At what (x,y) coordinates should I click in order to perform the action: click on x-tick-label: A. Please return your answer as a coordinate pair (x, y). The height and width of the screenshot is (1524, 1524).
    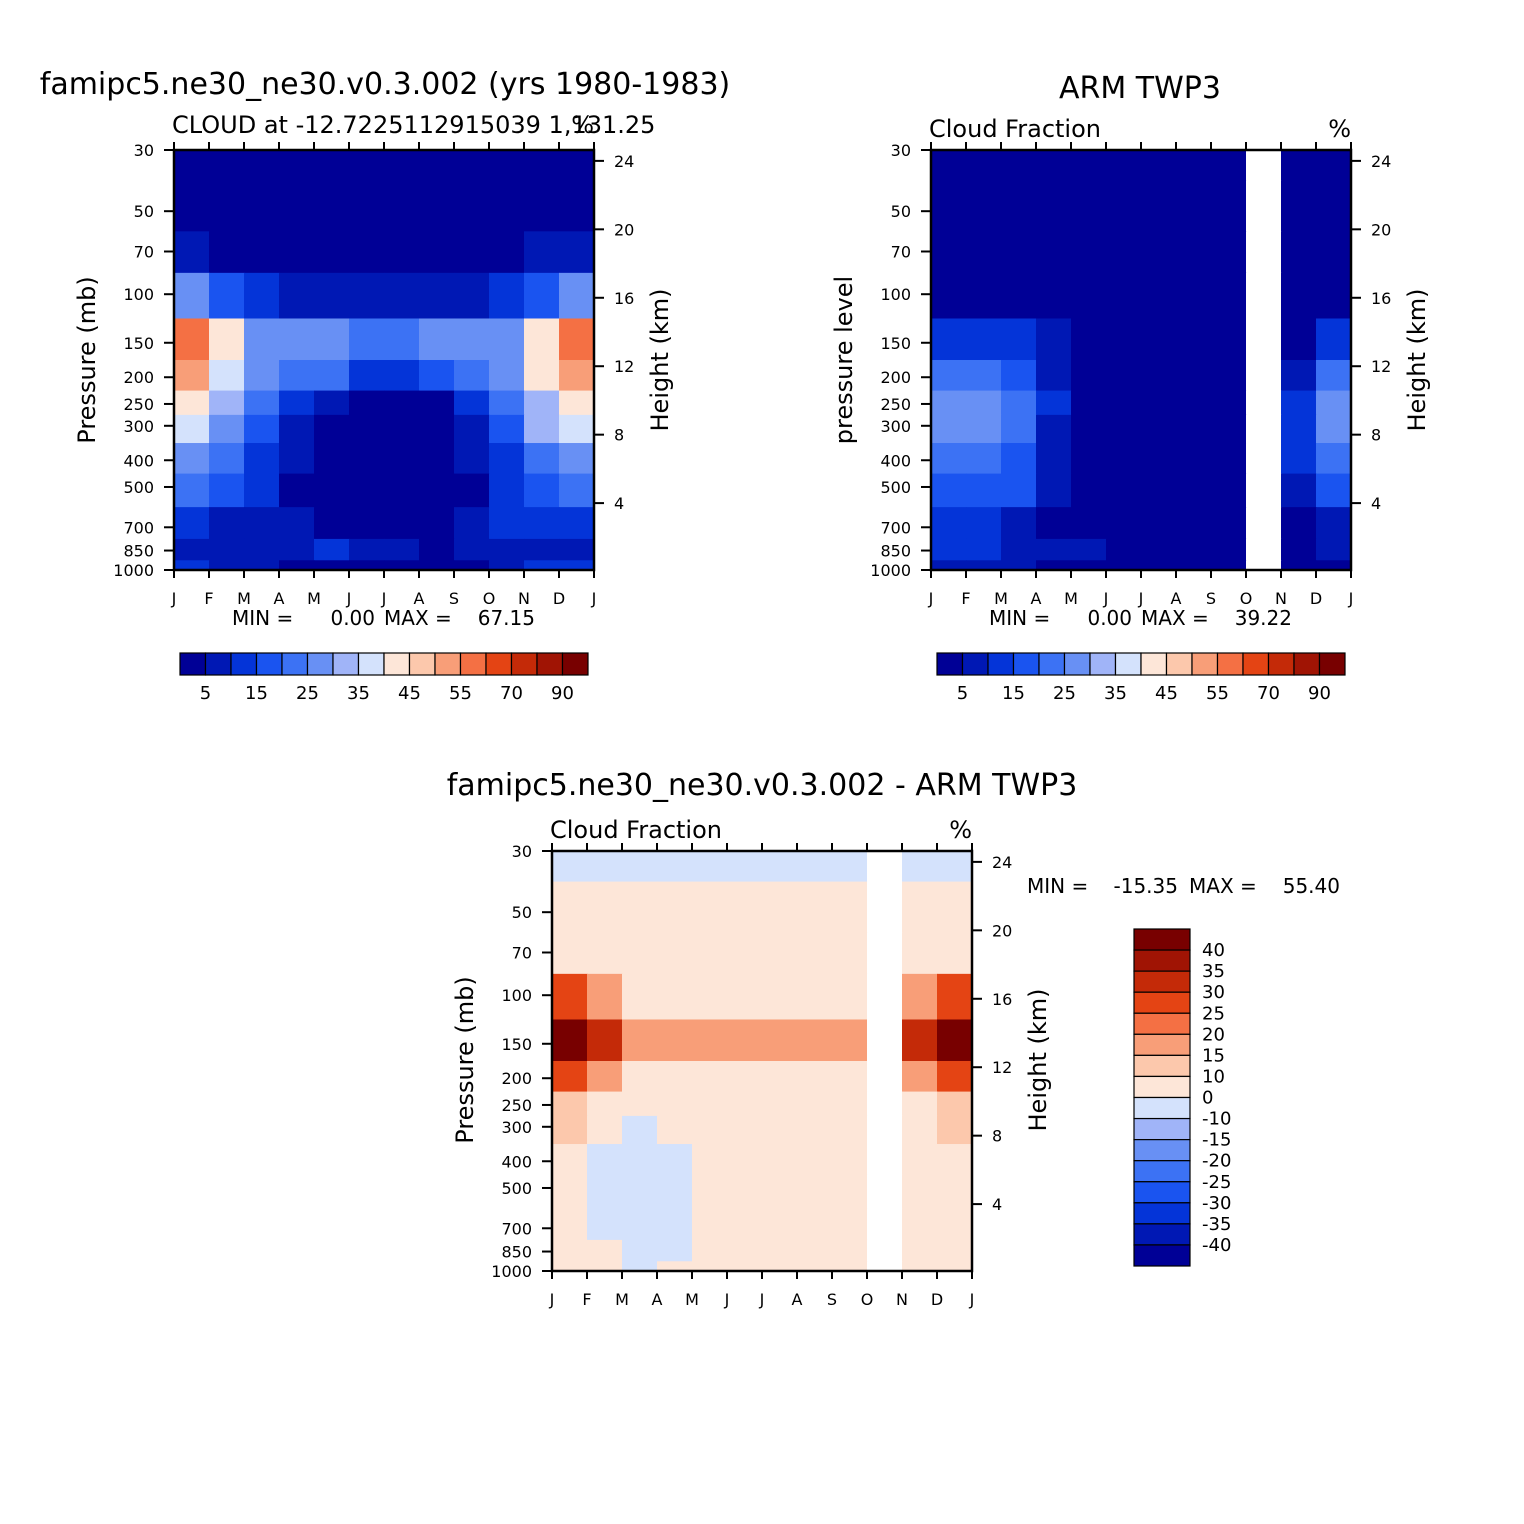
    Looking at the image, I should click on (1176, 598).